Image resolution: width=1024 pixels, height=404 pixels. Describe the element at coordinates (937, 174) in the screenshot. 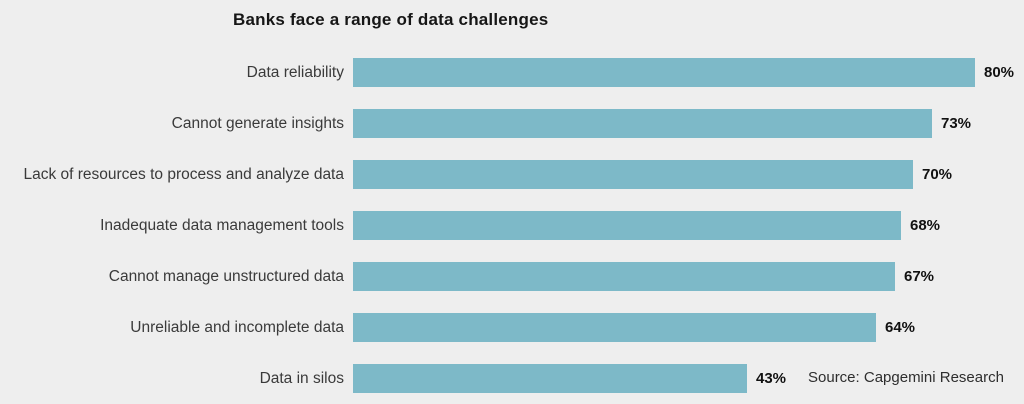

I see `value-label: 70%` at that location.